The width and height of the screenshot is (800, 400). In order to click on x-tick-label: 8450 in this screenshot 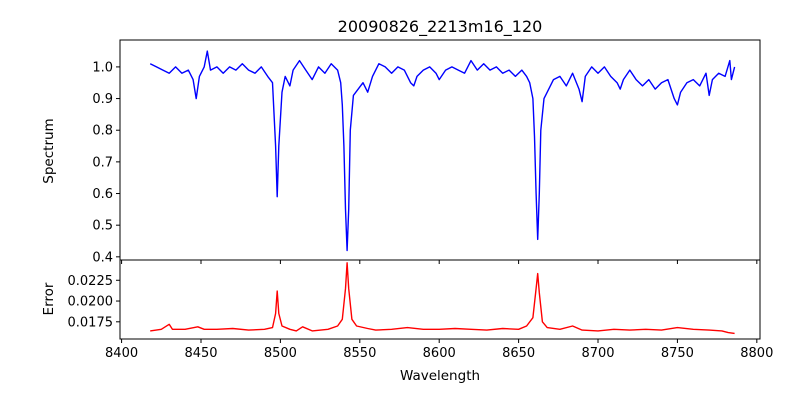, I will do `click(200, 353)`.